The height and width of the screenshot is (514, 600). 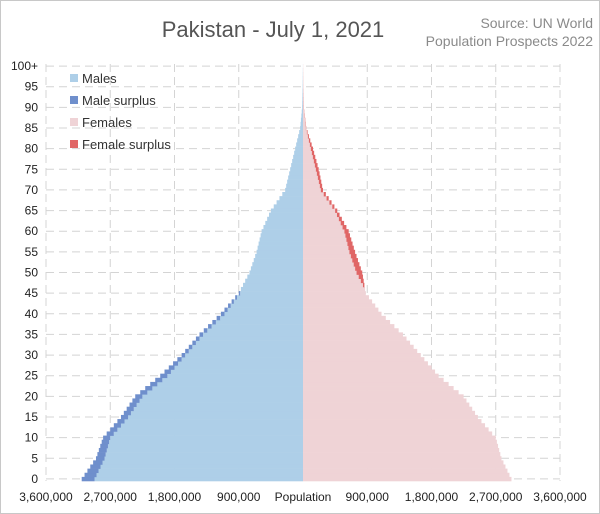 I want to click on population-tick-label-8: 3,600,000, so click(x=560, y=497).